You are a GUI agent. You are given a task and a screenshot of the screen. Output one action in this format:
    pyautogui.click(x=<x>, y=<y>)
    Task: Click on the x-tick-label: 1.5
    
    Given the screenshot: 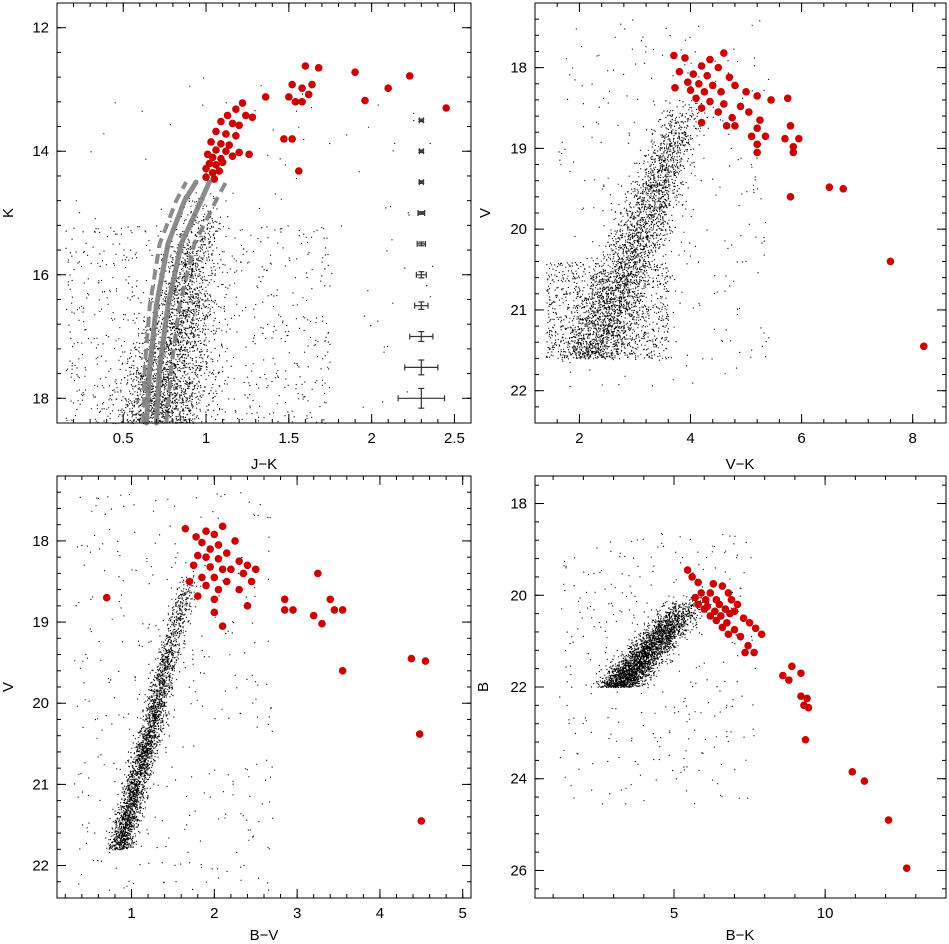 What is the action you would take?
    pyautogui.click(x=288, y=438)
    